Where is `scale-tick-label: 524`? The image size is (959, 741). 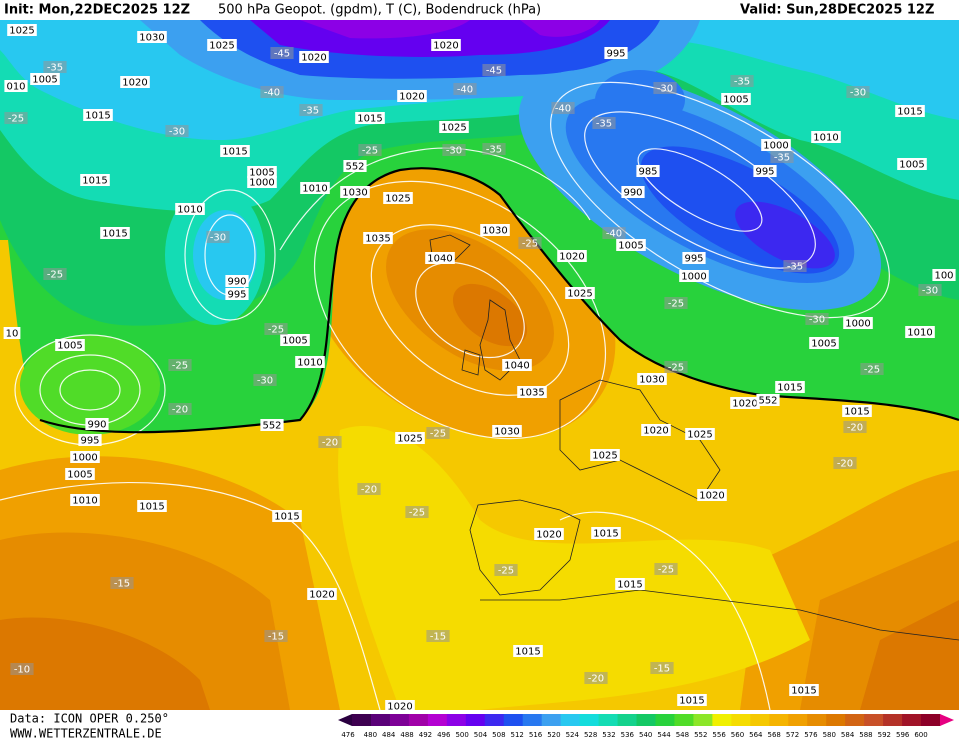 scale-tick-label: 524 is located at coordinates (573, 735).